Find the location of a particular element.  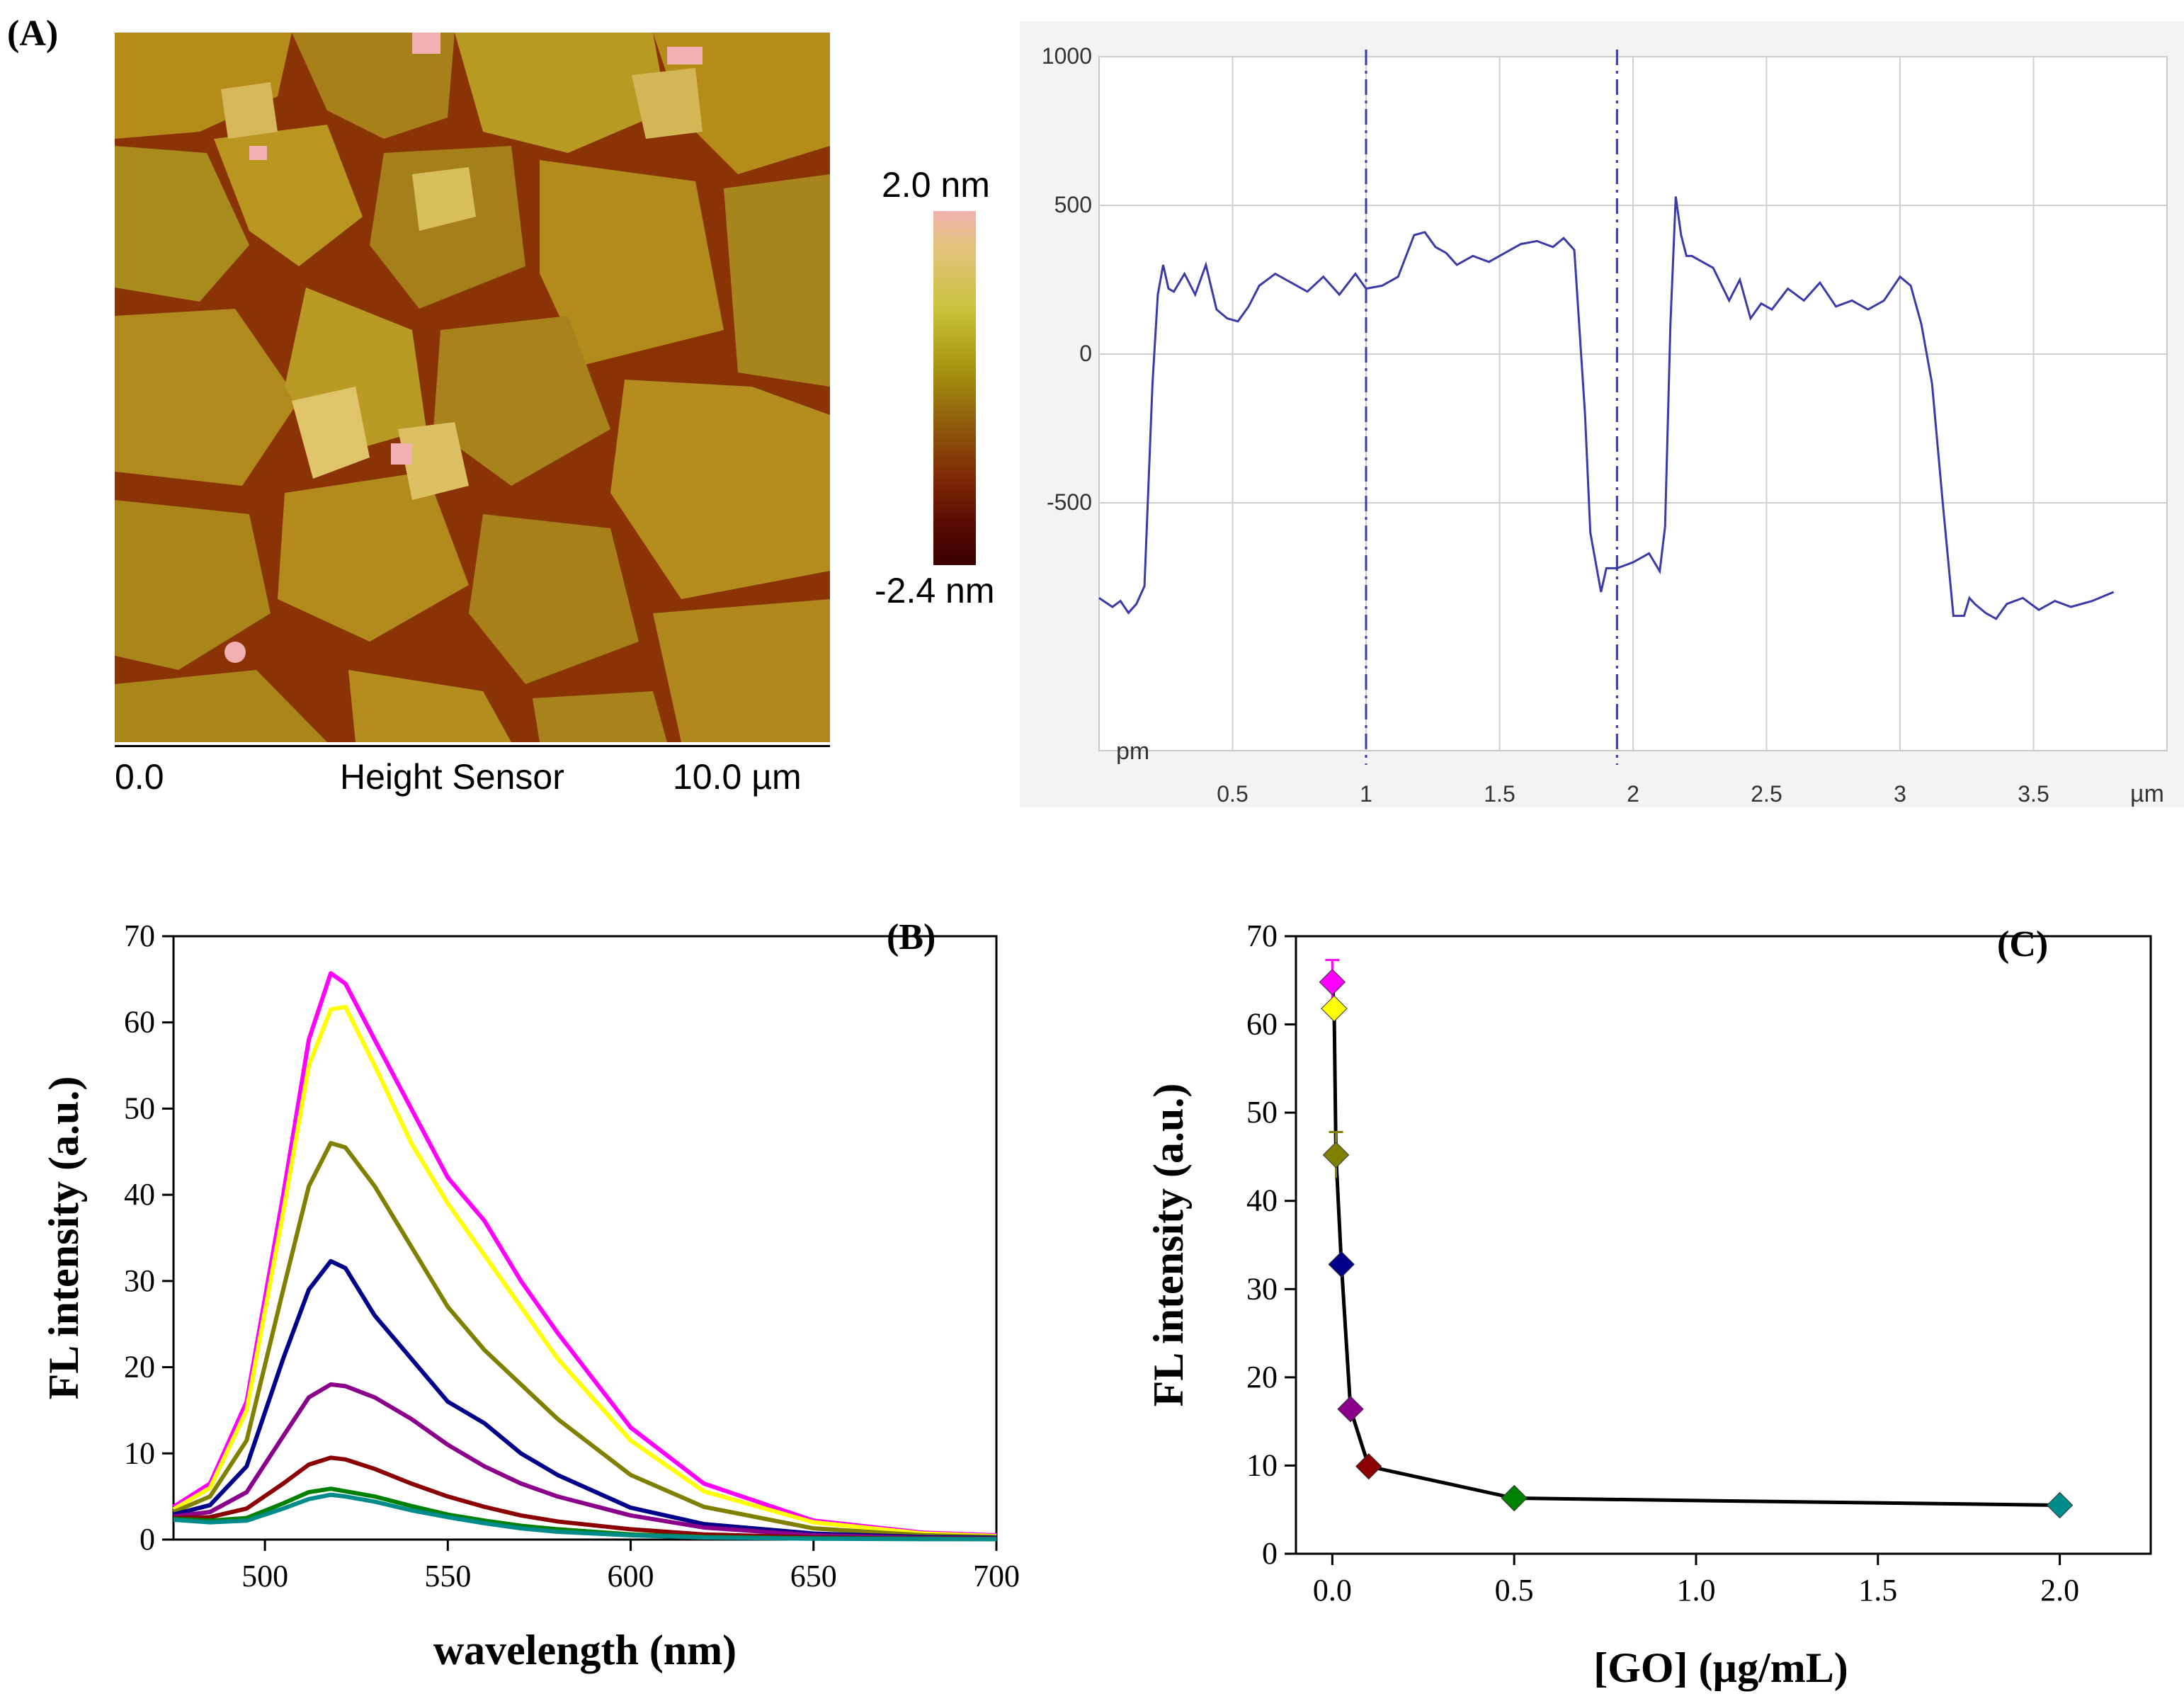

profile-x-tick: 3 is located at coordinates (1900, 794).